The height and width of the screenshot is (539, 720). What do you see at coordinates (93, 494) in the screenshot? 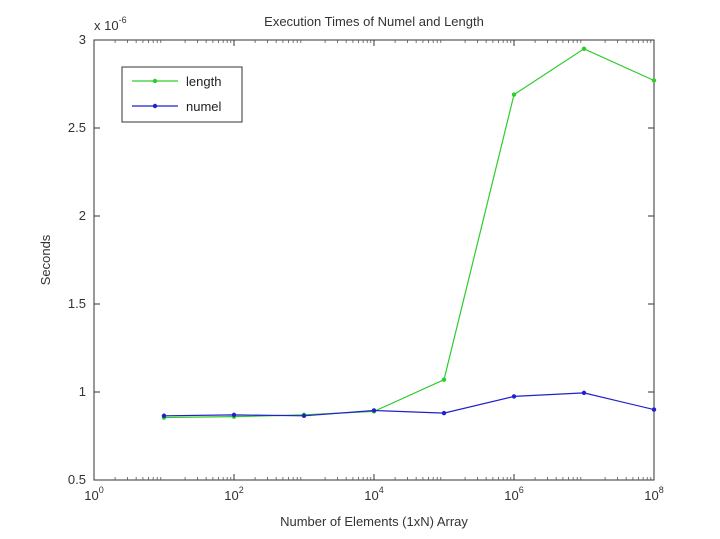
I see `x-tick-label: 10⁰` at bounding box center [93, 494].